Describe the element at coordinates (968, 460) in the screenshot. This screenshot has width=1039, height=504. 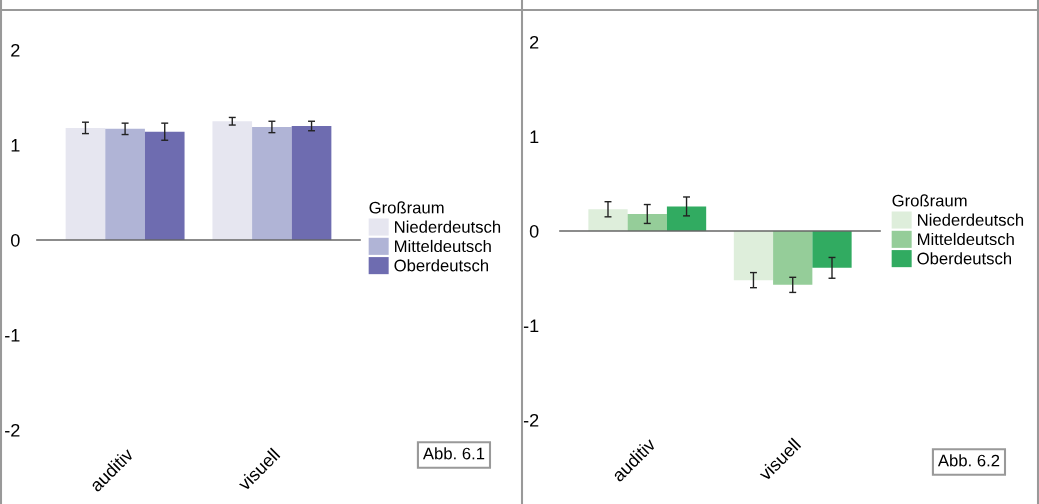
I see `caption: Abb. 6.2` at that location.